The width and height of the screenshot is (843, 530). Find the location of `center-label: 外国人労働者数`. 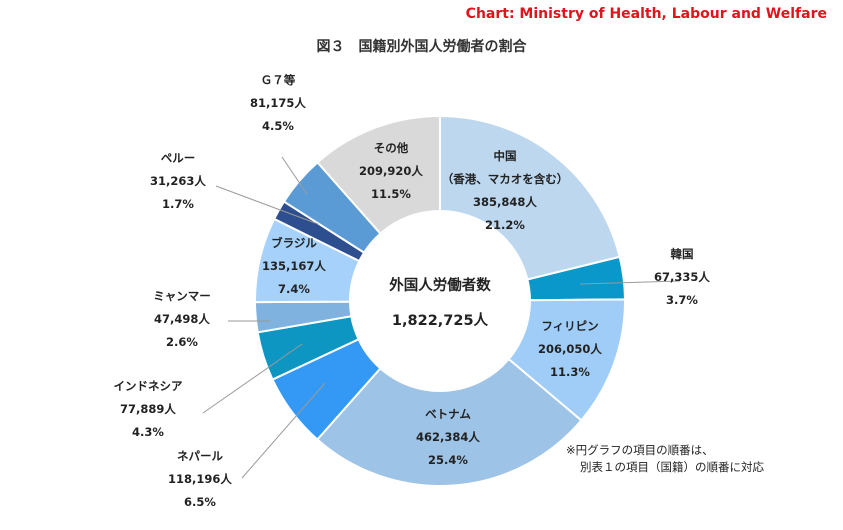

center-label: 外国人労働者数 is located at coordinates (440, 285).